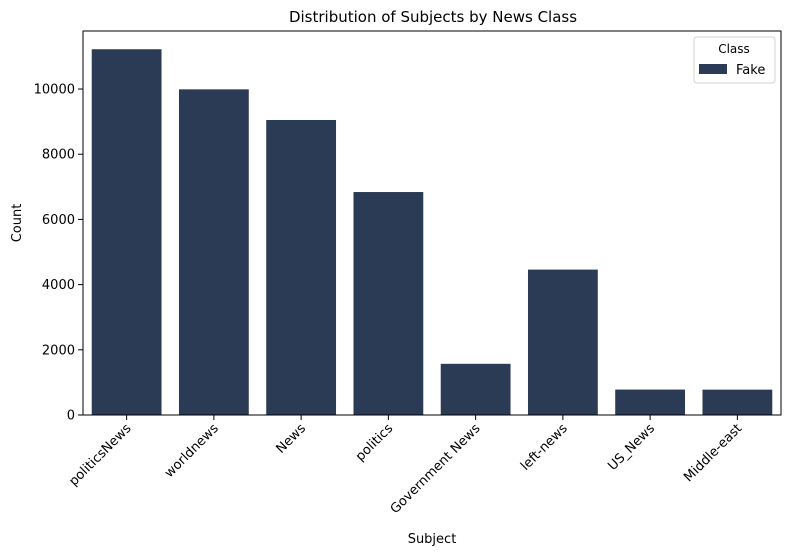  Describe the element at coordinates (750, 70) in the screenshot. I see `legend-series-label: Fake` at that location.